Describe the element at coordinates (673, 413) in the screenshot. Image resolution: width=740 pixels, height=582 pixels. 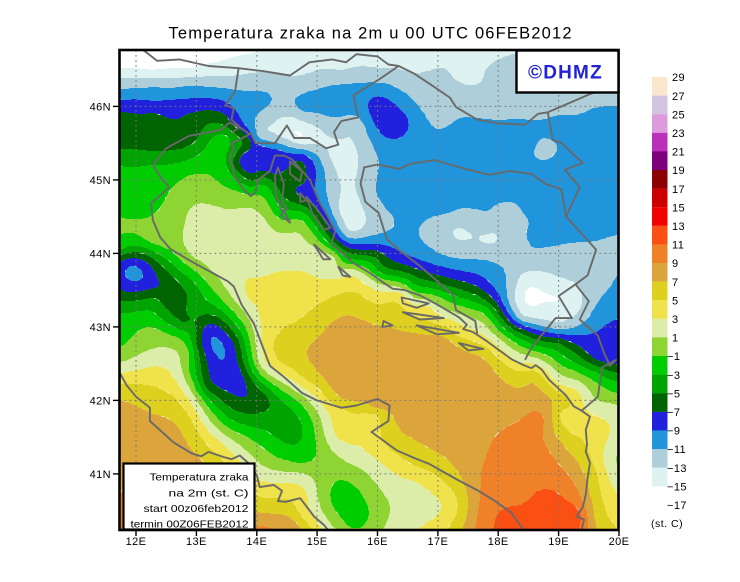
I see `svg-text: −7` at that location.